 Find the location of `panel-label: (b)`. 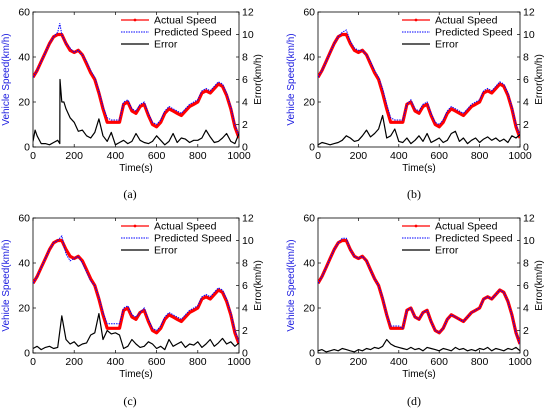

panel-label: (b) is located at coordinates (414, 194).